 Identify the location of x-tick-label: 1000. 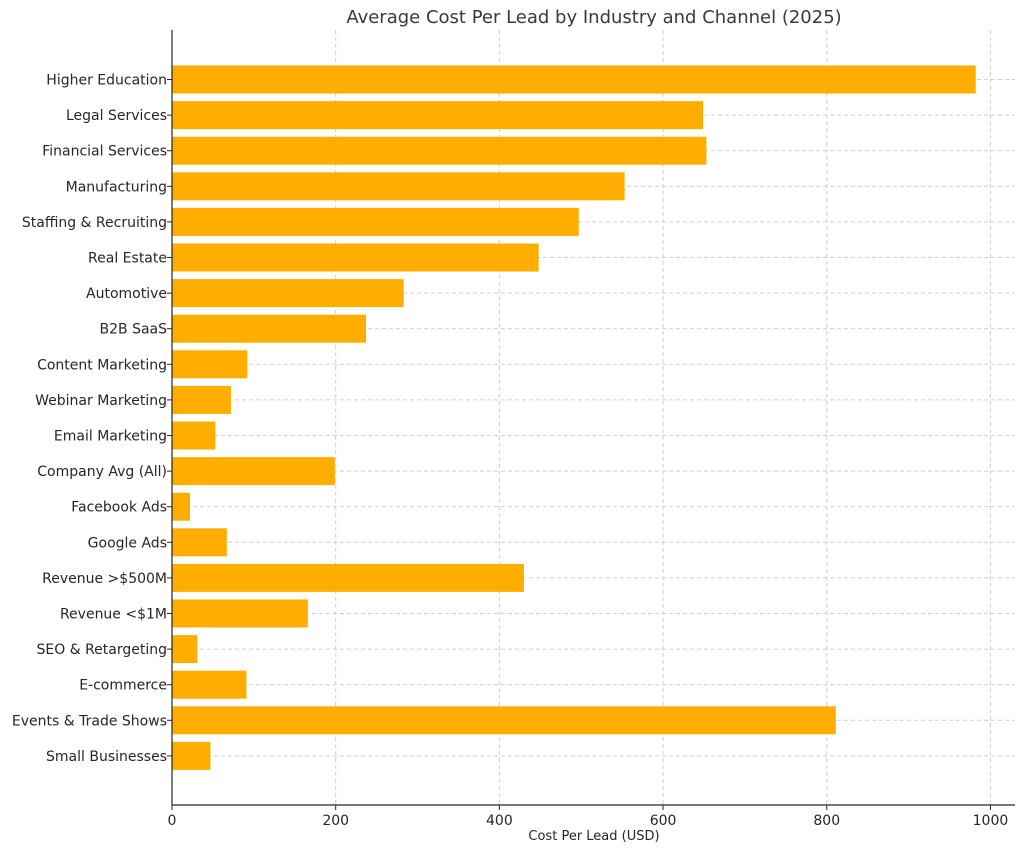
(991, 821).